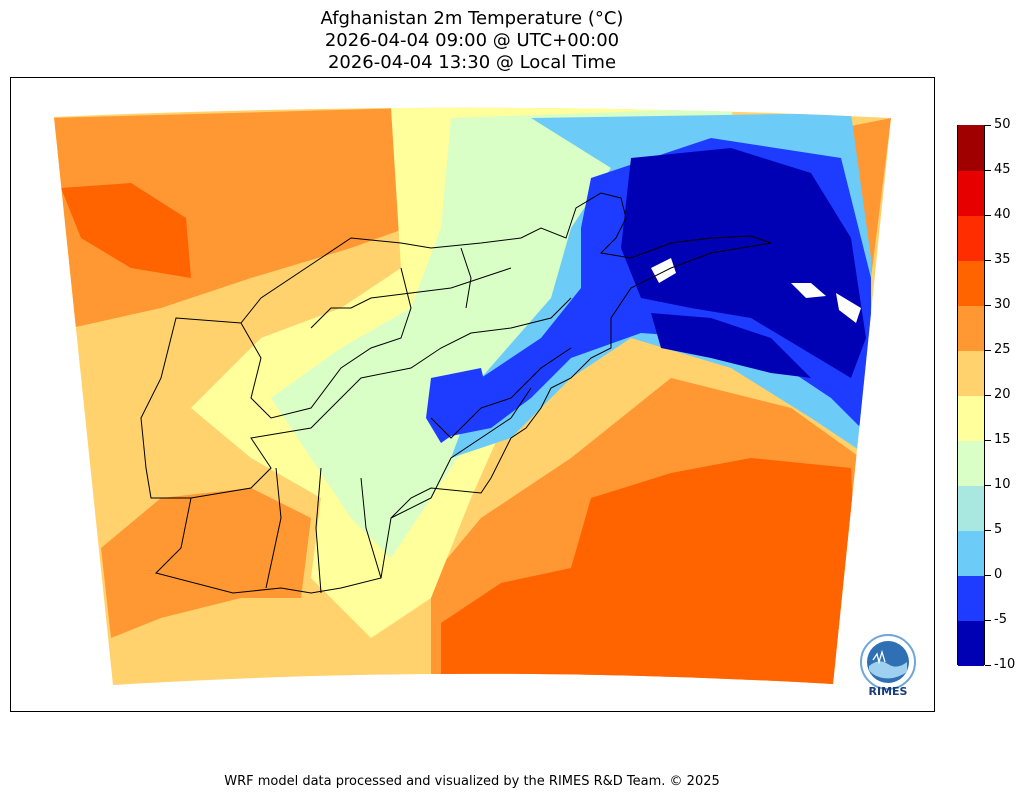 This screenshot has width=1026, height=799. What do you see at coordinates (1005, 664) in the screenshot?
I see `colorbar-tick-label: -10` at bounding box center [1005, 664].